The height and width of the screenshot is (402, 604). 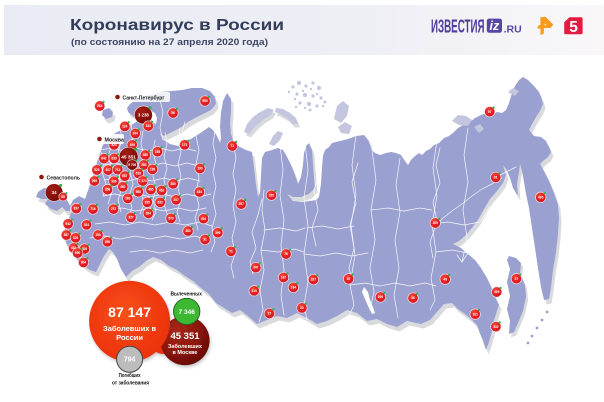 What do you see at coordinates (130, 383) in the screenshot?
I see `svg-text: от заболевания` at bounding box center [130, 383].